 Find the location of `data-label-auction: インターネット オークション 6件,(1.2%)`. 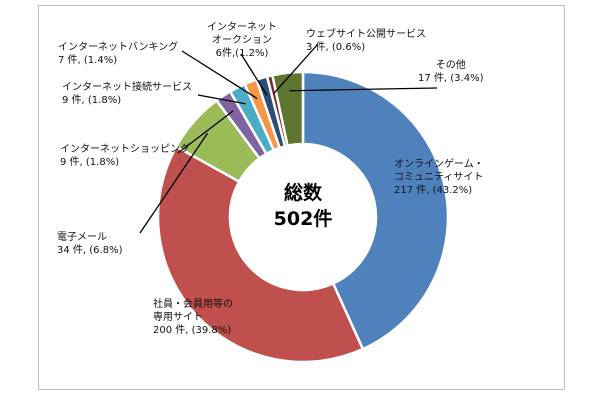

data-label-auction: インターネット オークション 6件,(1.2%) is located at coordinates (242, 40).